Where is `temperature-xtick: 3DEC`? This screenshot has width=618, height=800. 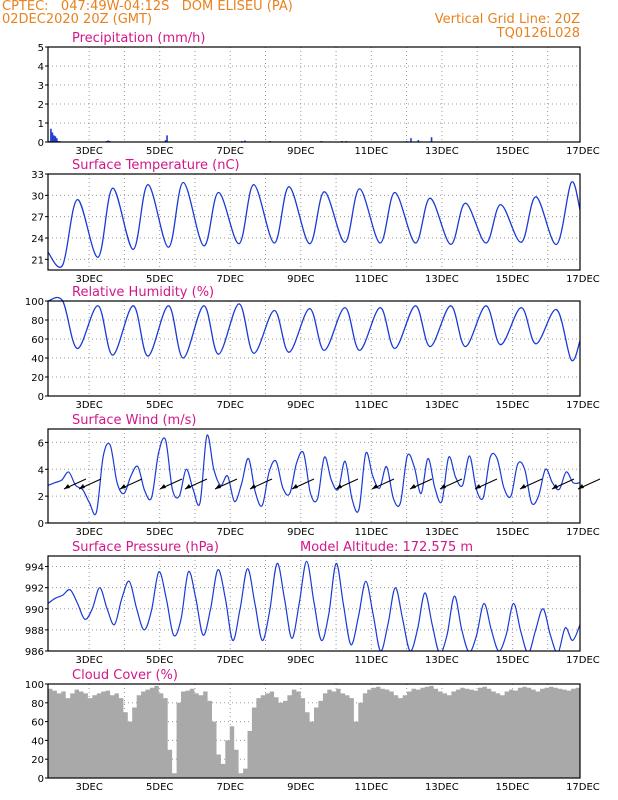 temperature-xtick: 3DEC is located at coordinates (88, 279).